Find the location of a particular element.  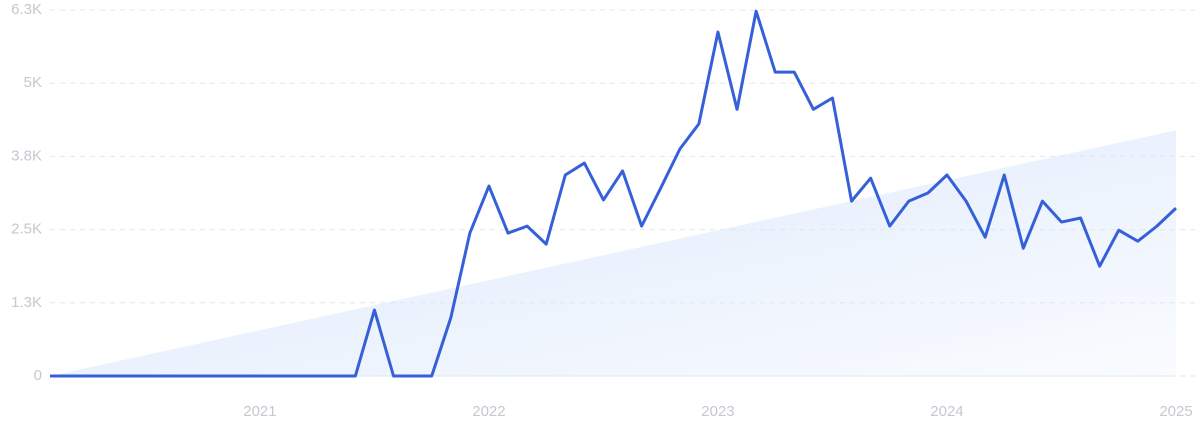

x-tick-label: 2022 is located at coordinates (488, 411).